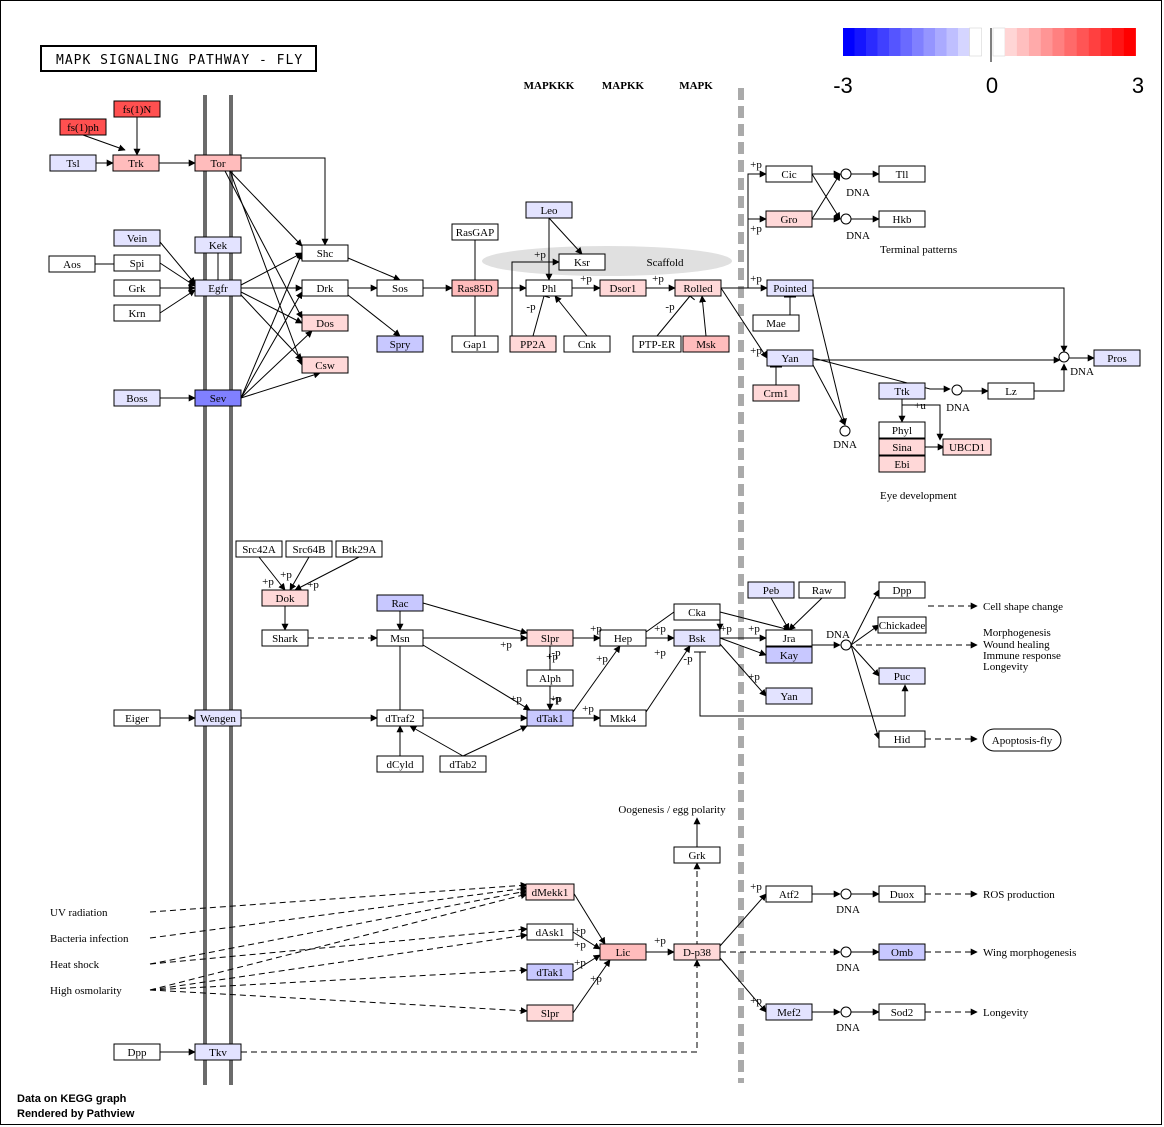 This screenshot has width=1164, height=1127. Describe the element at coordinates (706, 344) in the screenshot. I see `gene-msk: Msk` at that location.